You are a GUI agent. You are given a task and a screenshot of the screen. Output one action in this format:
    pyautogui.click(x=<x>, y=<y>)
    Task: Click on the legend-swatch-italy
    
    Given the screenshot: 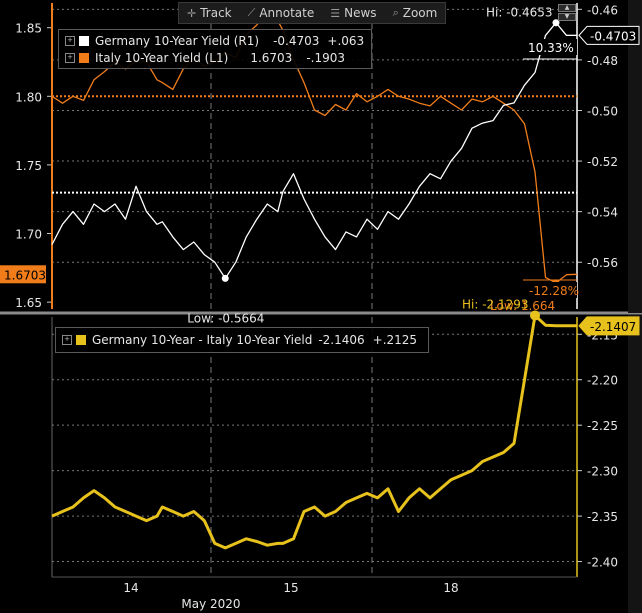 What is the action you would take?
    pyautogui.click(x=84, y=57)
    